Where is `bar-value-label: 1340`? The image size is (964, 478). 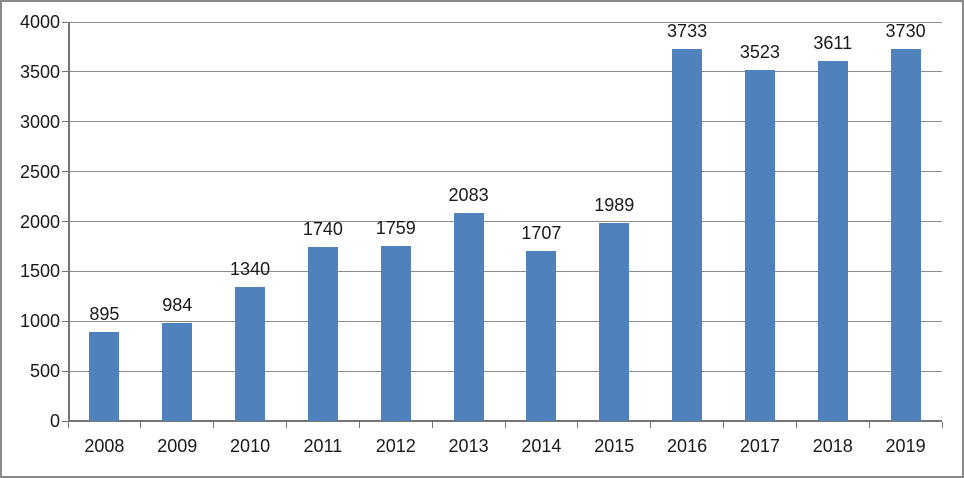
bar-value-label: 1340 is located at coordinates (250, 269).